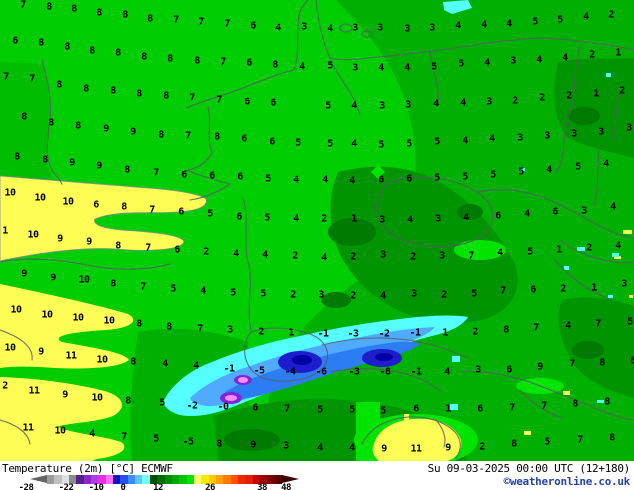 The image size is (634, 490). I want to click on colorbar-tick-label: -28, so click(26, 486).